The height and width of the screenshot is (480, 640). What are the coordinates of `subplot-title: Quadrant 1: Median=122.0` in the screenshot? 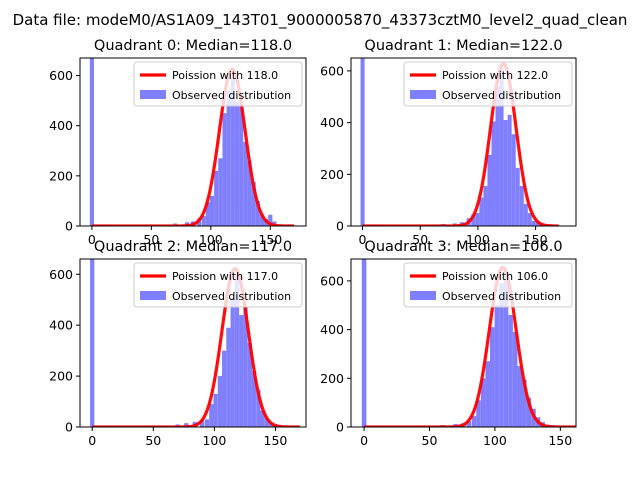 It's located at (463, 46).